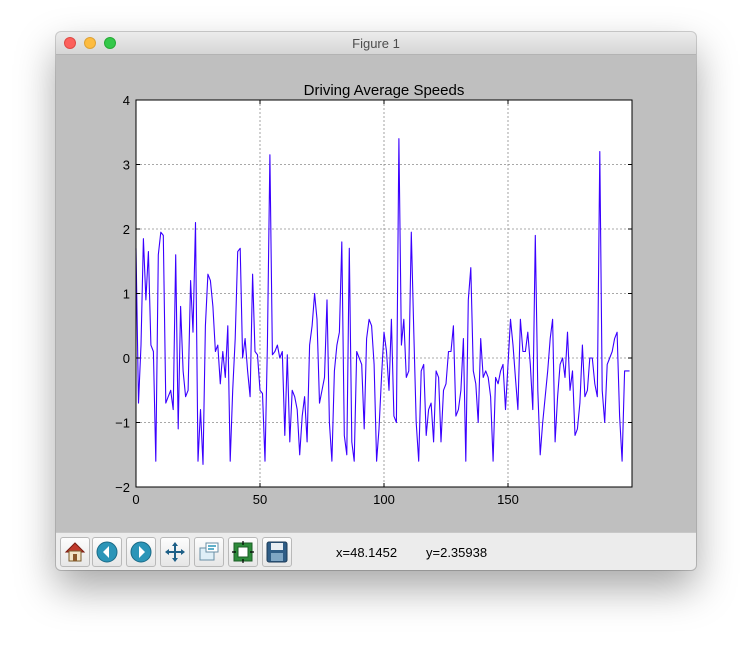 The image size is (752, 650). Describe the element at coordinates (260, 499) in the screenshot. I see `x-tick-label: 50` at that location.